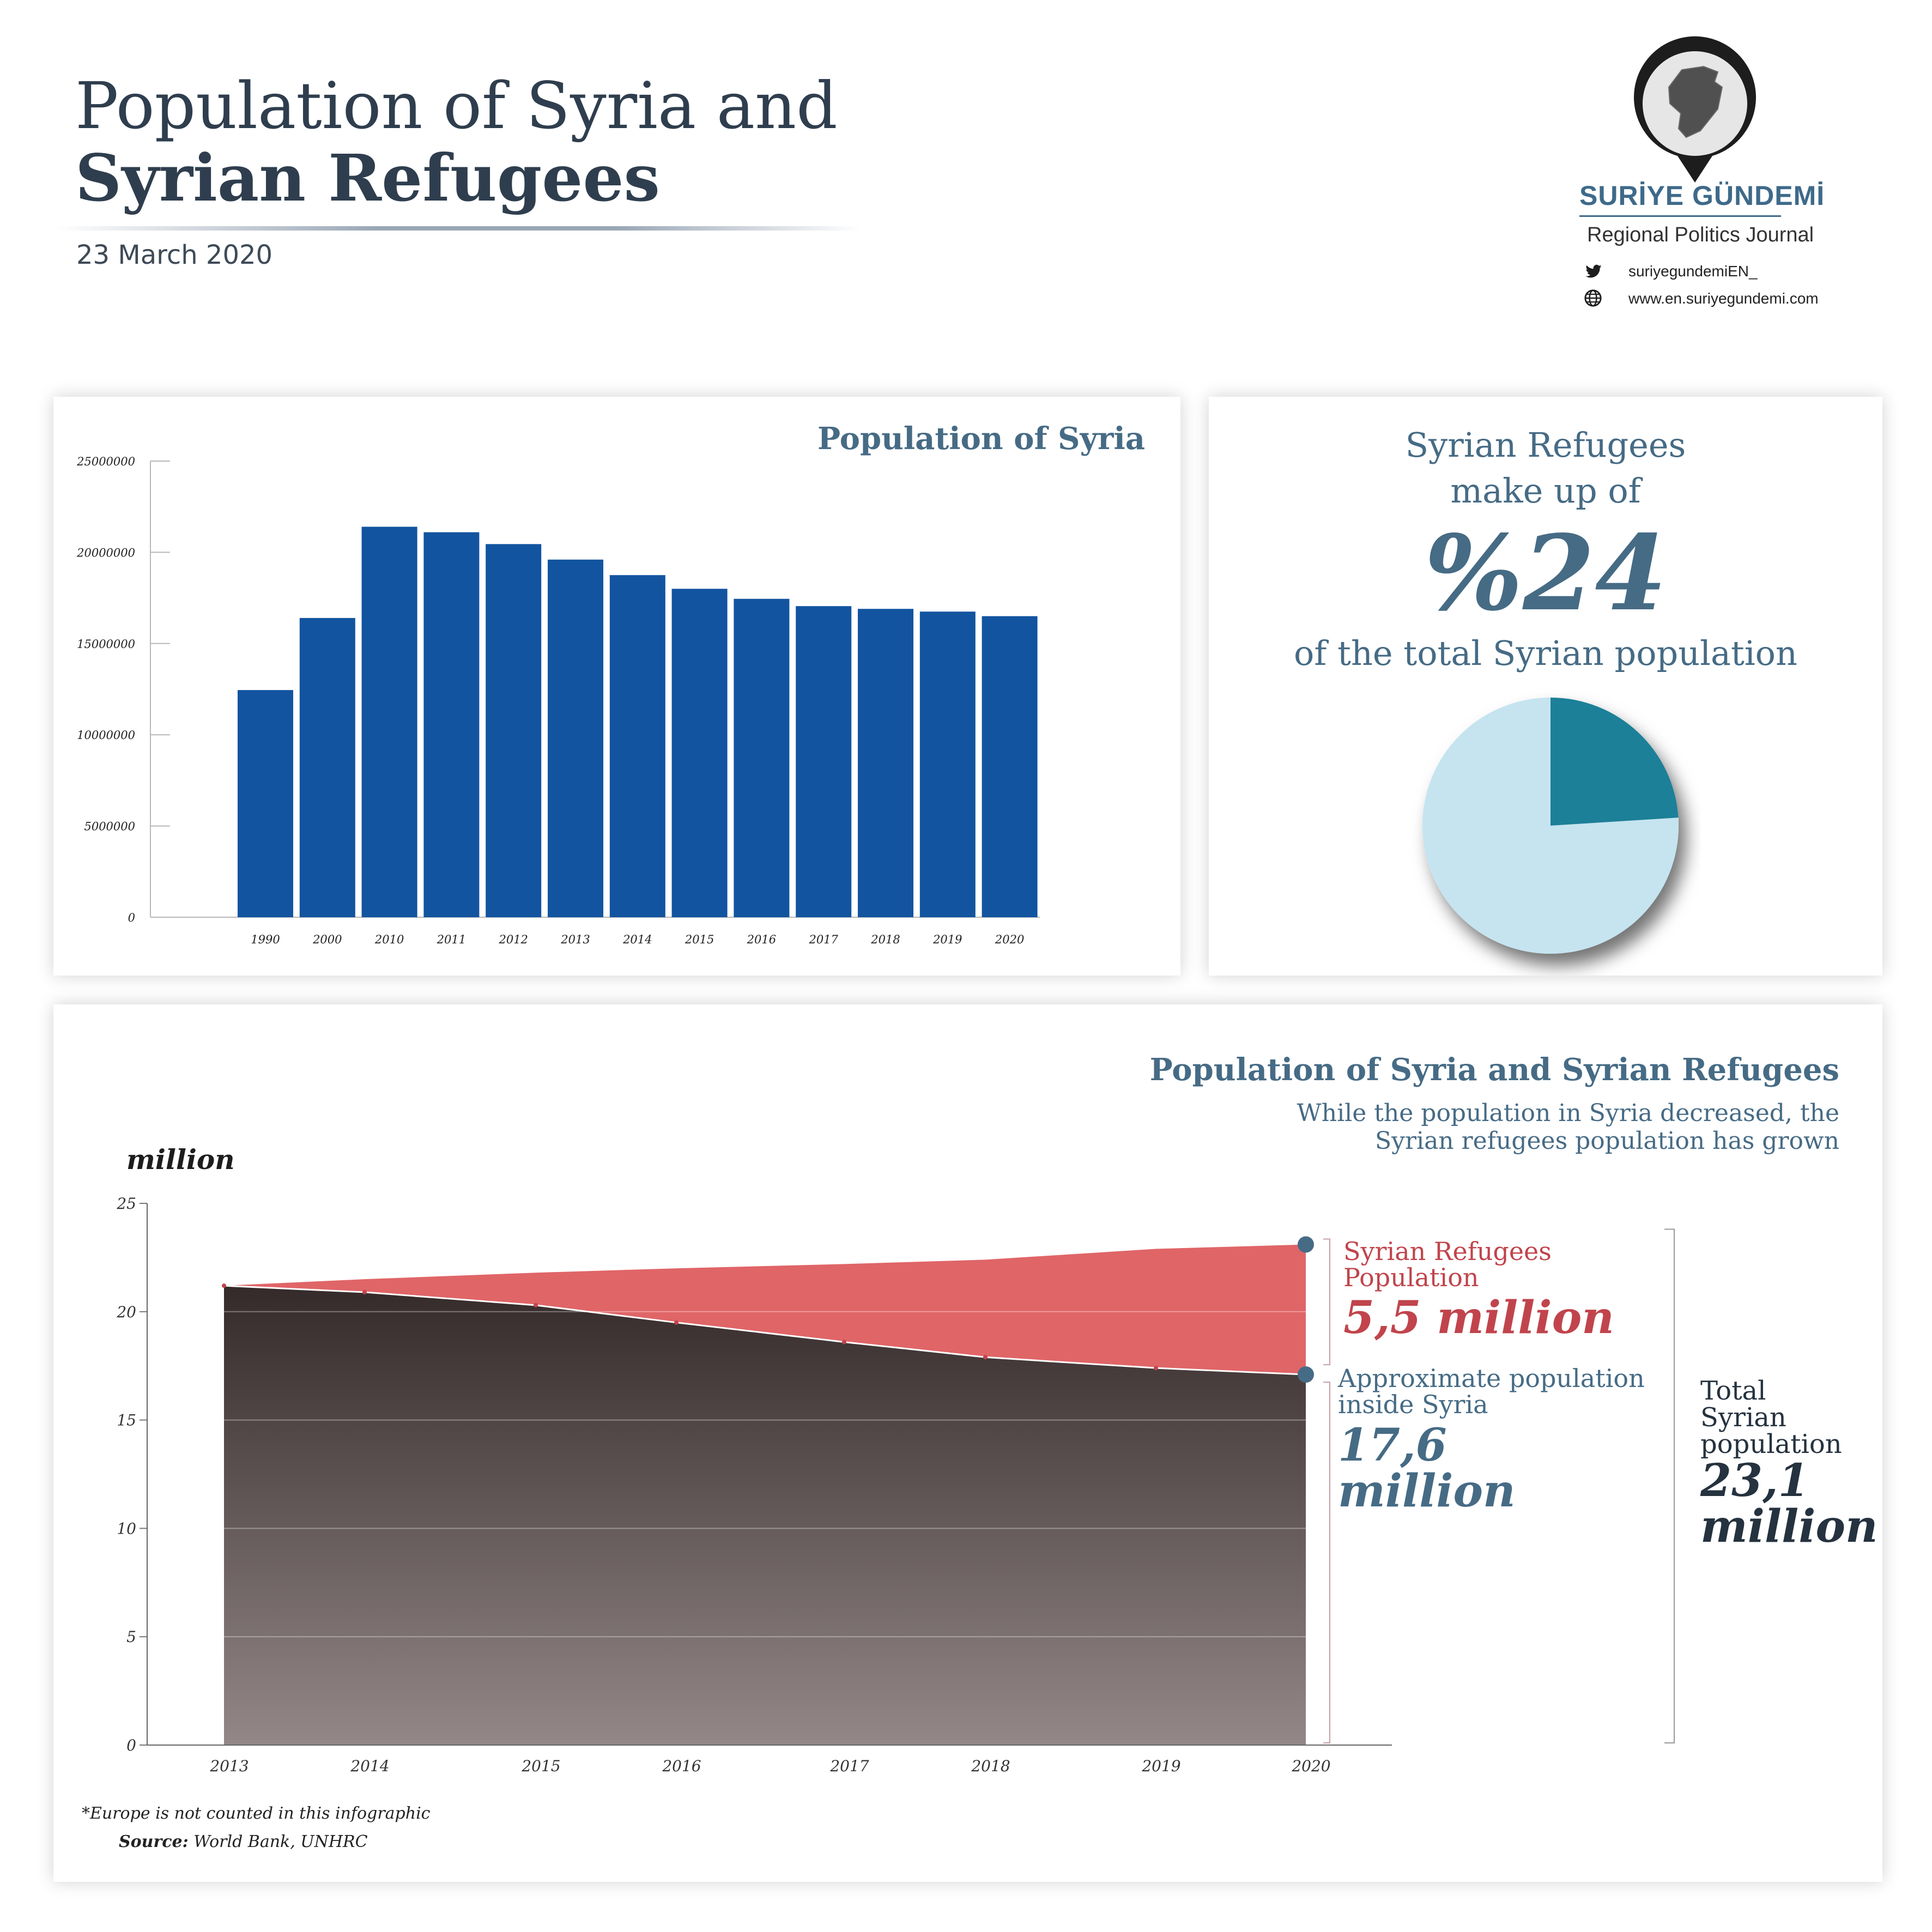  Describe the element at coordinates (823, 939) in the screenshot. I see `bar-x-tick-label: 2017` at that location.